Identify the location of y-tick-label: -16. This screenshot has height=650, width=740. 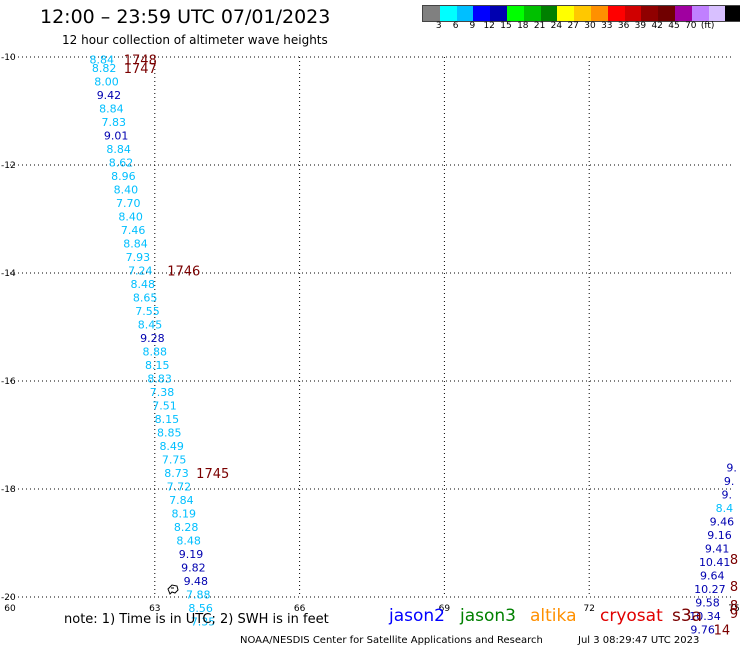
(8, 382).